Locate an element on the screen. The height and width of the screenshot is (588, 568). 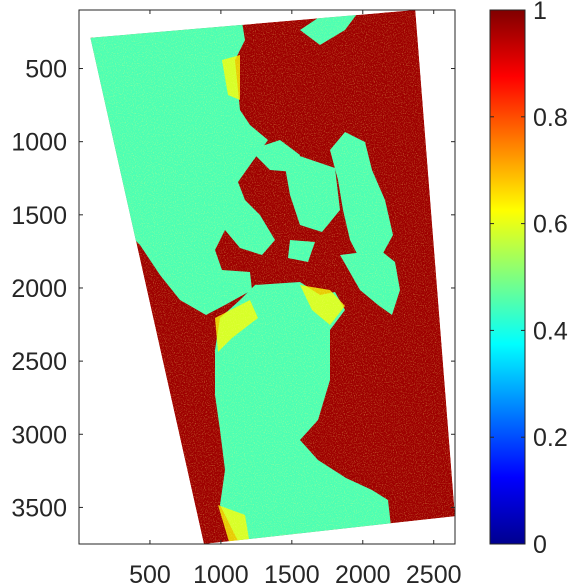
y-tick-label: 1500 is located at coordinates (39, 216).